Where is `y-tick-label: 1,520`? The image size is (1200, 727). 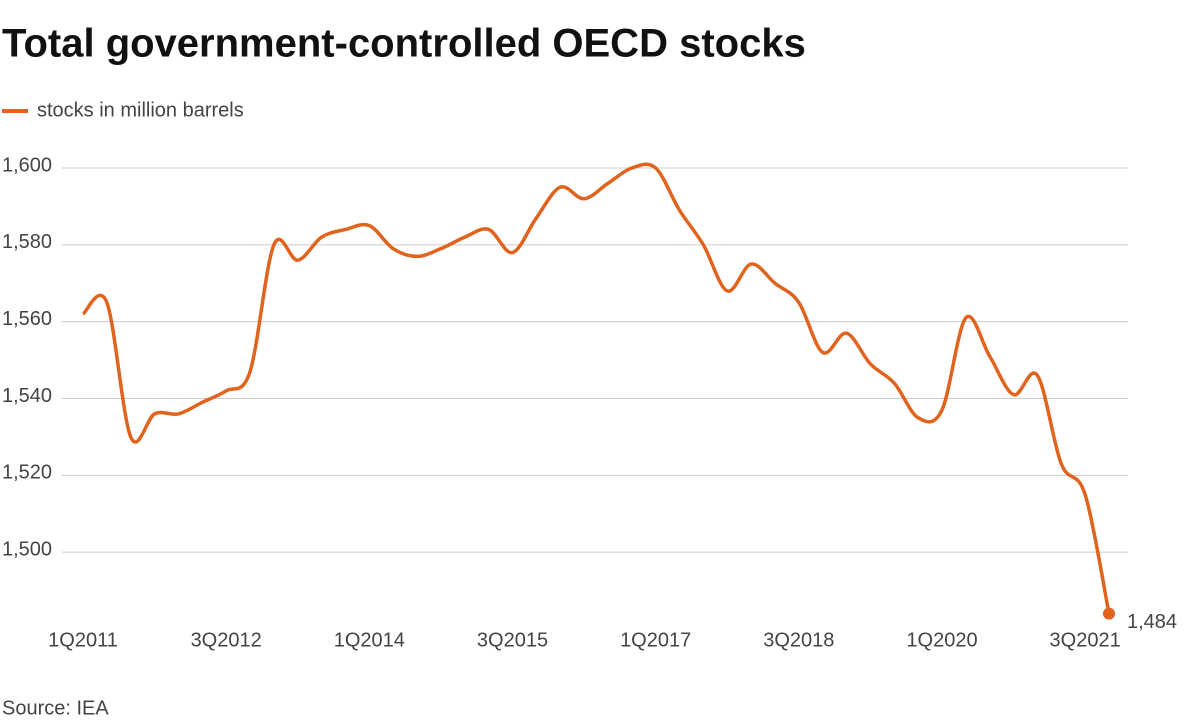
y-tick-label: 1,520 is located at coordinates (27, 473).